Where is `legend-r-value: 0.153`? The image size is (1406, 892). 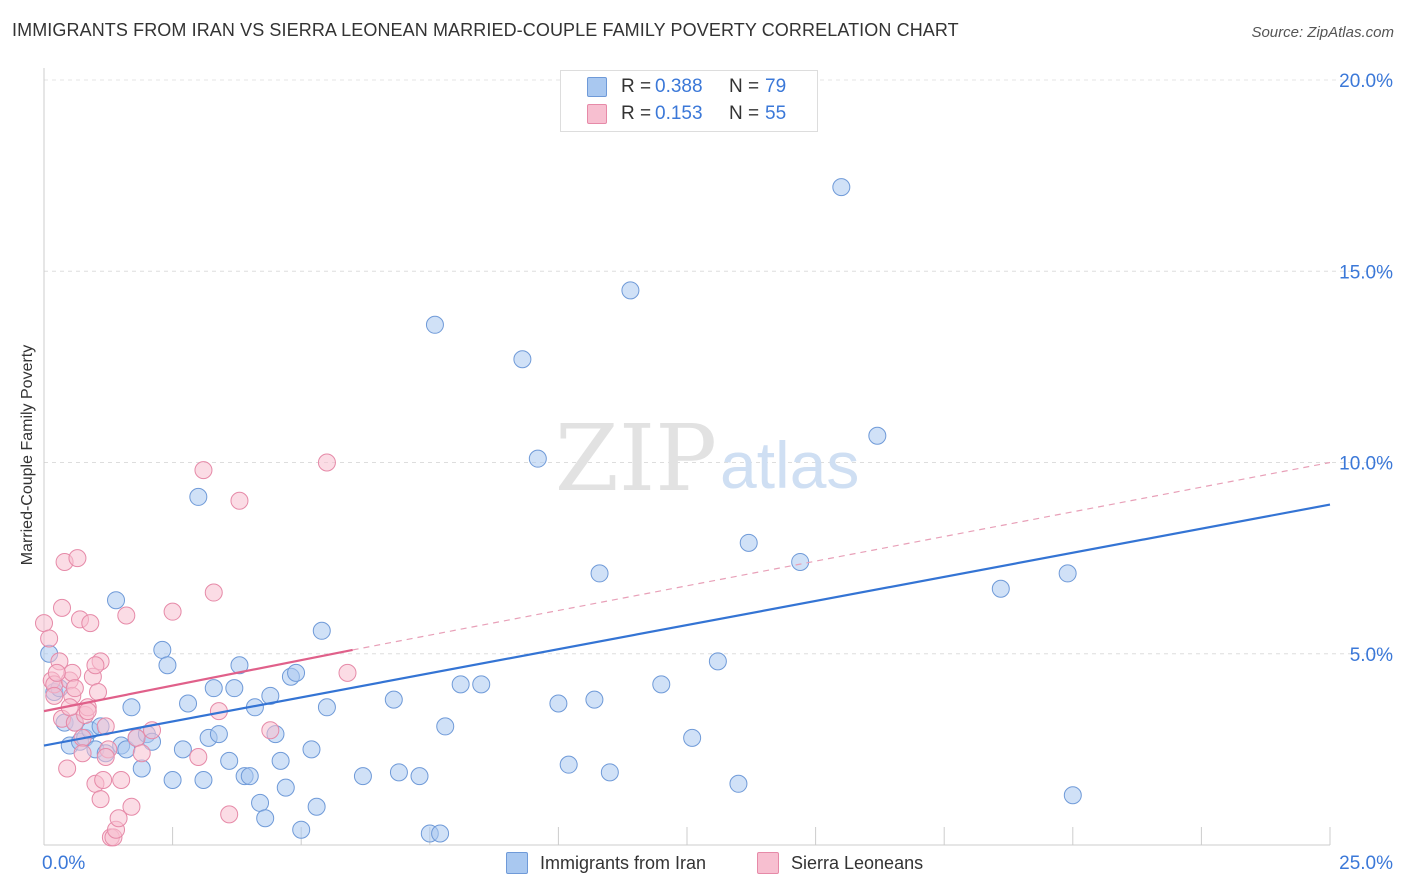
legend-r-value: 0.153 is located at coordinates (679, 113).